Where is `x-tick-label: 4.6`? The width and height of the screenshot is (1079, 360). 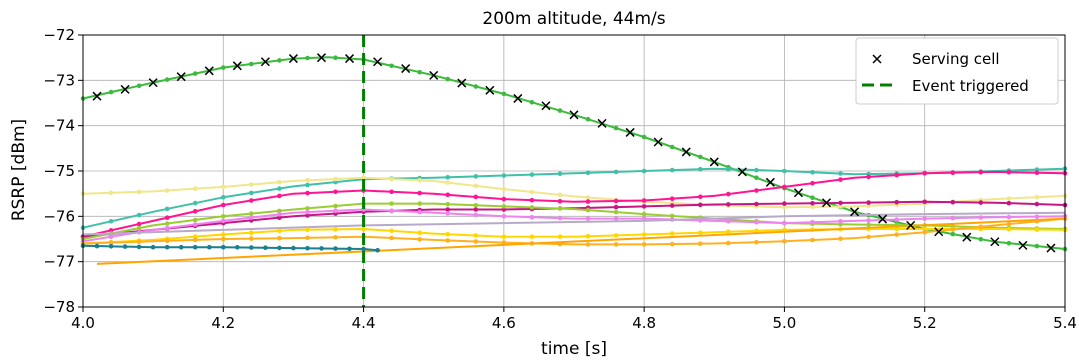 x-tick-label: 4.6 is located at coordinates (504, 323).